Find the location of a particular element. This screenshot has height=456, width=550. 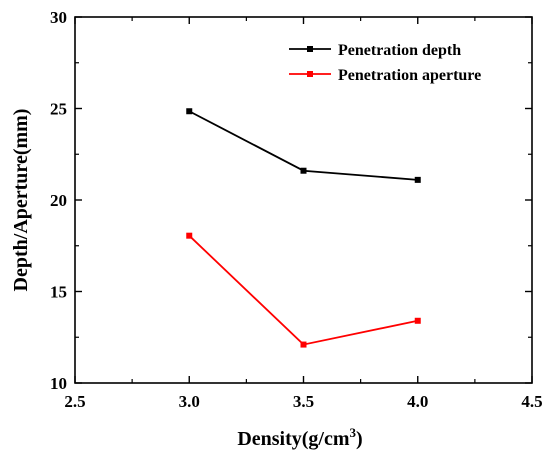

x-tick-label: 4.0 is located at coordinates (417, 401).